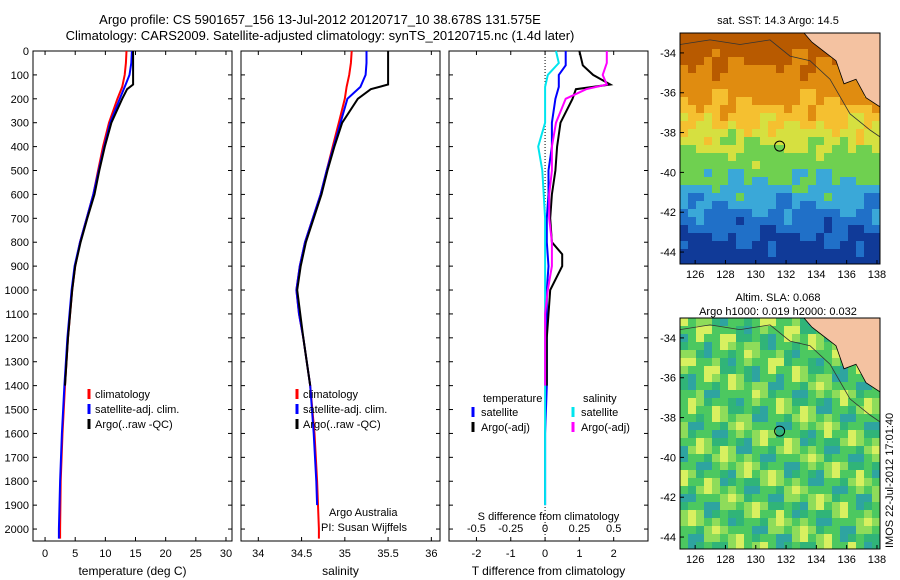 This screenshot has width=900, height=580. I want to click on top-tick-label-0: -0.5, so click(476, 529).